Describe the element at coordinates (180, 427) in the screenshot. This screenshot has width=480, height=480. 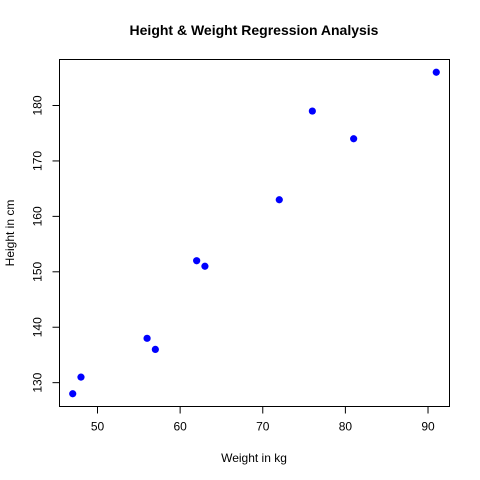
I see `x-tick-label: 60` at that location.